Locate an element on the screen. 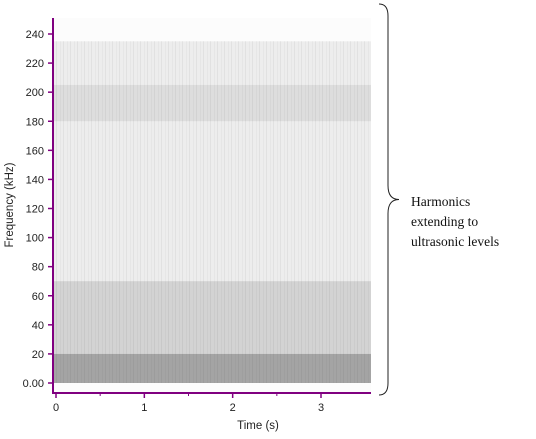 The width and height of the screenshot is (536, 439). annotation-line: Harmonics is located at coordinates (440, 201).